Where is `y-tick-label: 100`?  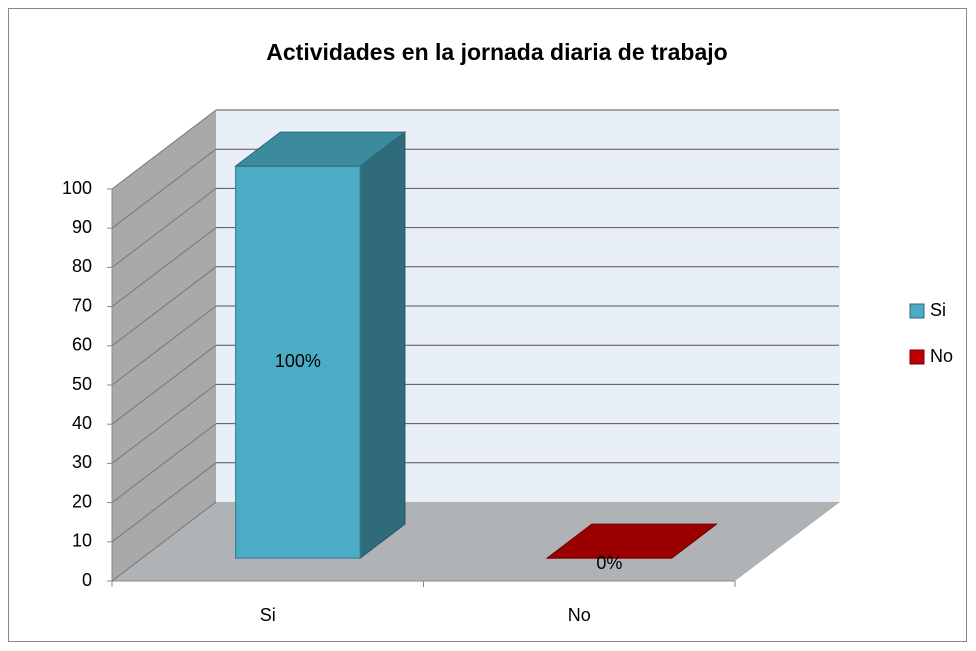
y-tick-label: 100 is located at coordinates (77, 188).